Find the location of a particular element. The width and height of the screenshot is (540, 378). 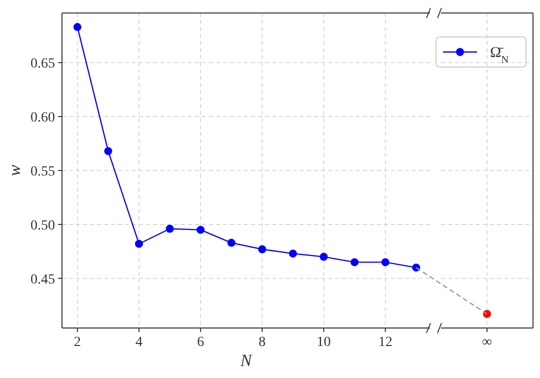

x-tick-label: 12 is located at coordinates (385, 342).